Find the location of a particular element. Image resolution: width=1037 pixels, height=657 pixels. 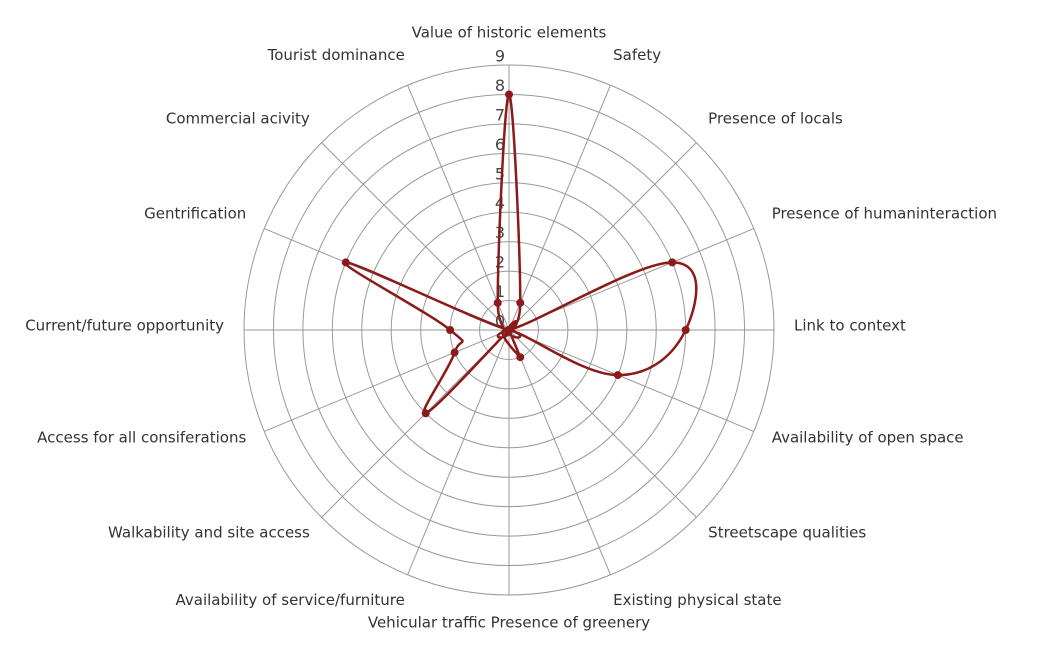

category-label: Access for all consiferations is located at coordinates (141, 438).